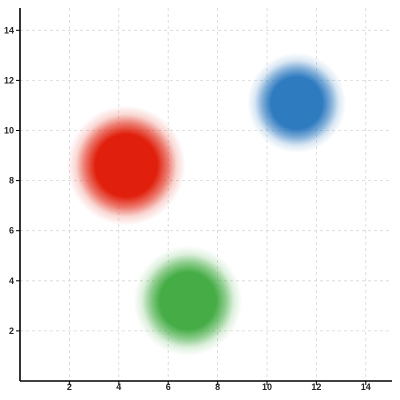 Image resolution: width=400 pixels, height=400 pixels. I want to click on y-tick-label: 2, so click(11, 331).